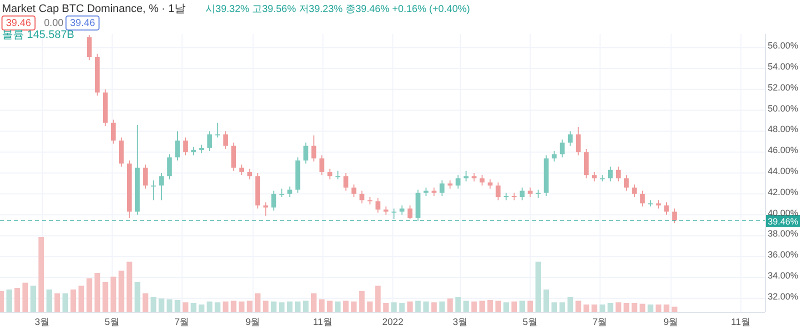 The image size is (800, 330). What do you see at coordinates (783, 221) in the screenshot?
I see `ref-line-label: 39.46%` at bounding box center [783, 221].